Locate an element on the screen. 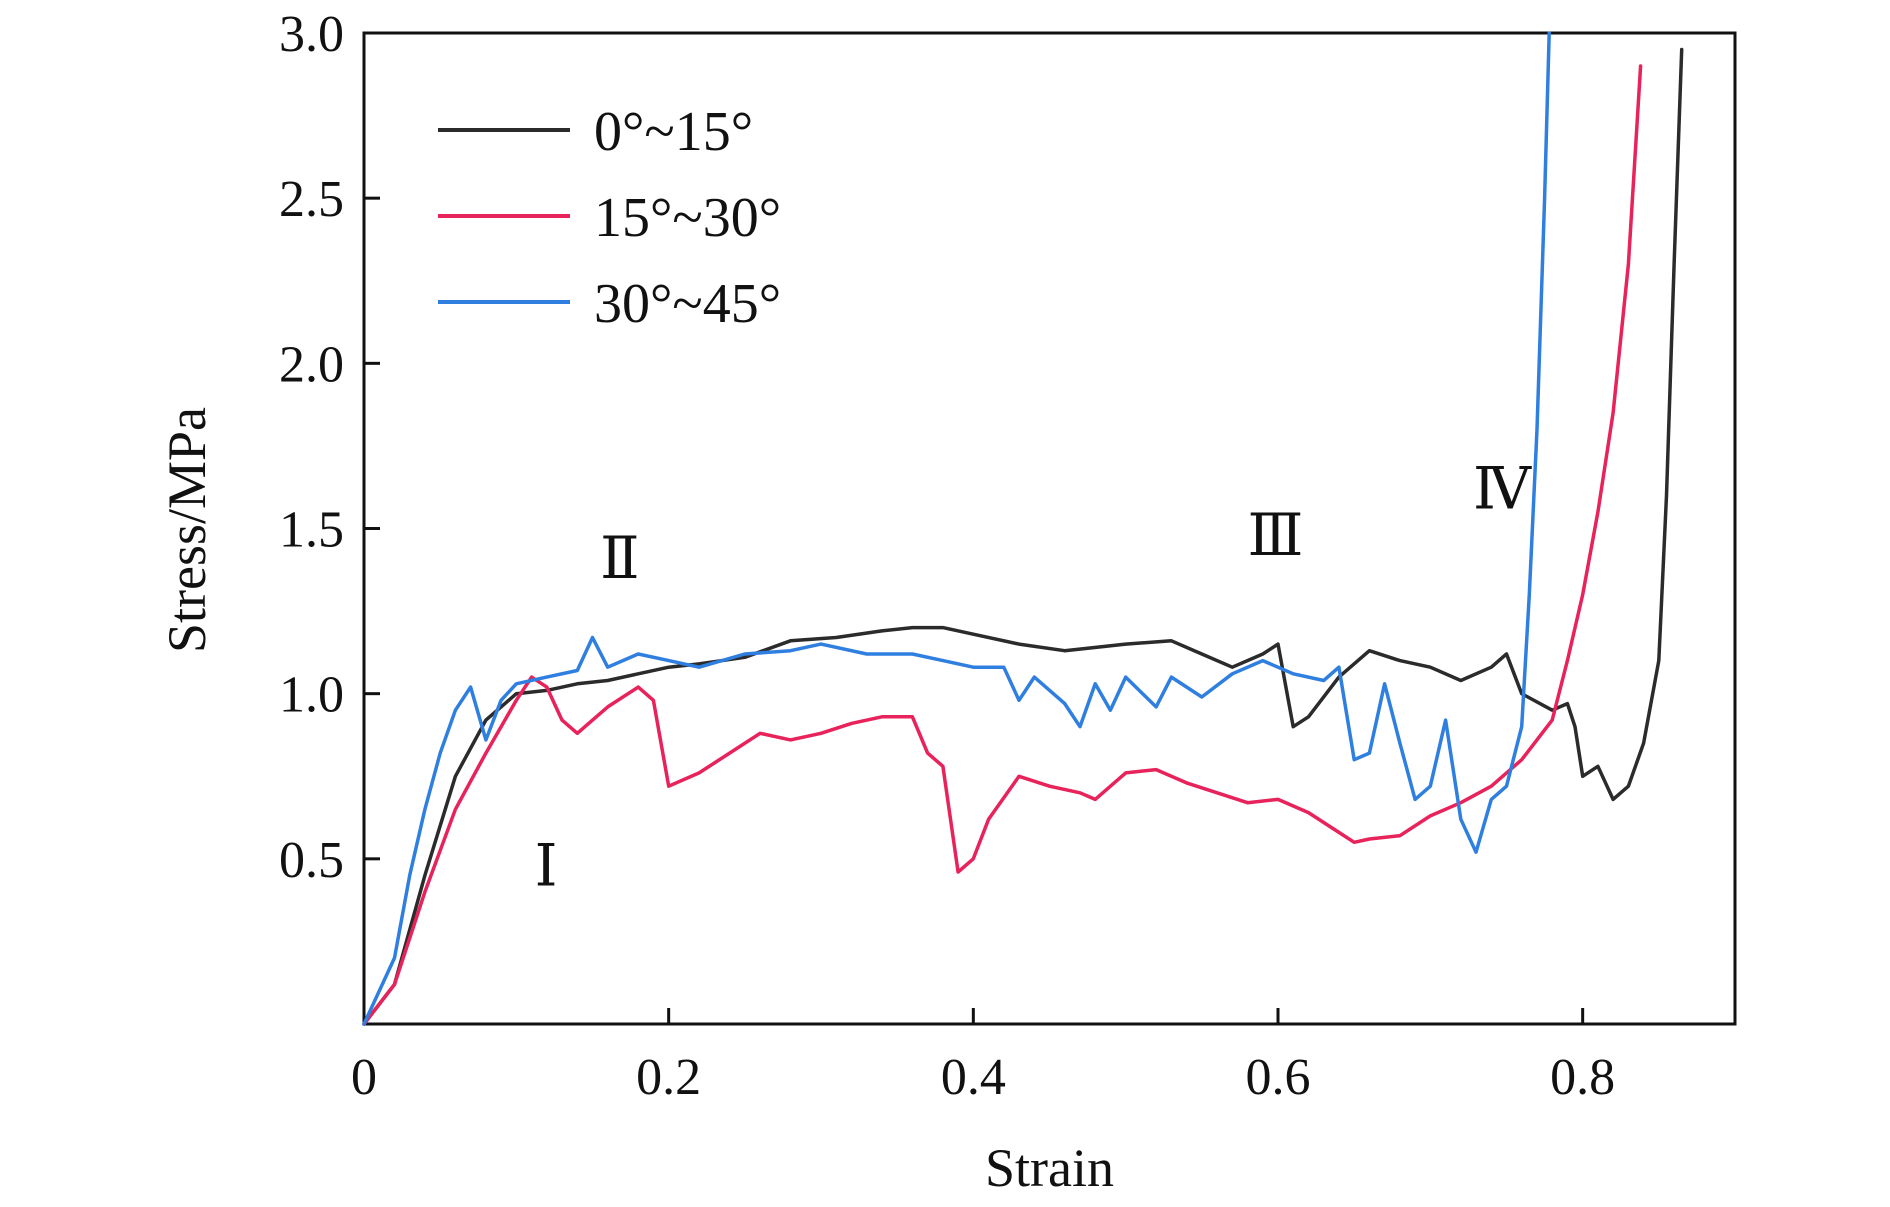 This screenshot has height=1207, width=1890. legend: 0°~15° 15°~30° 30°~45° is located at coordinates (609, 218).